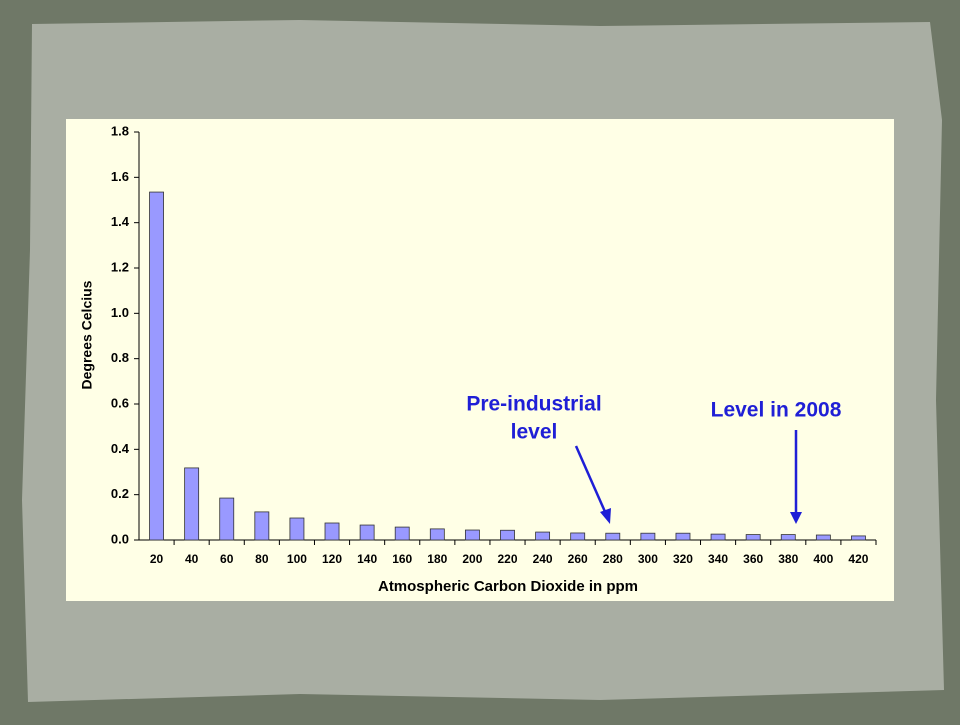 This screenshot has height=725, width=960. What do you see at coordinates (437, 559) in the screenshot?
I see `x-tick-label: 180` at bounding box center [437, 559].